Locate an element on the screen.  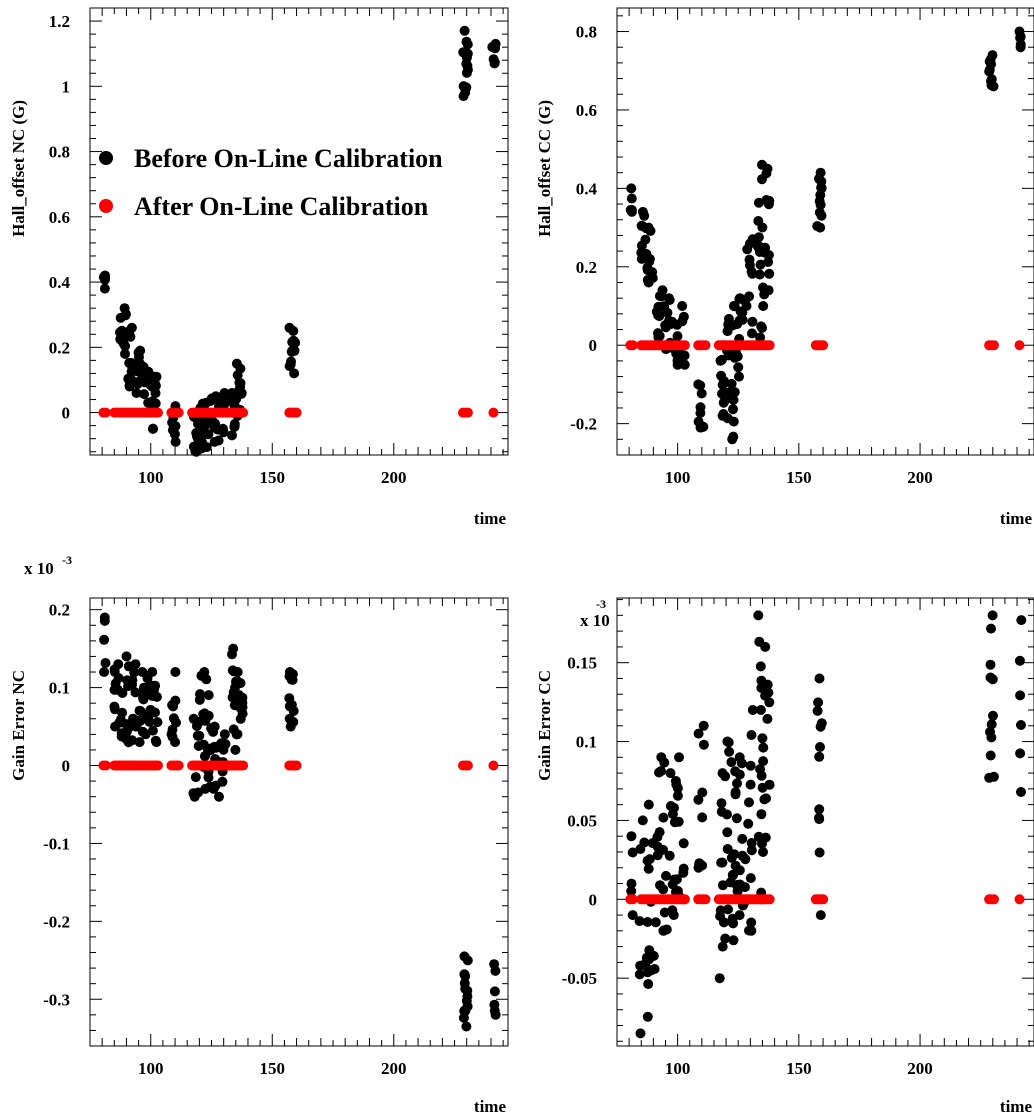
y-tick-label: -0.1 is located at coordinates (56, 843).